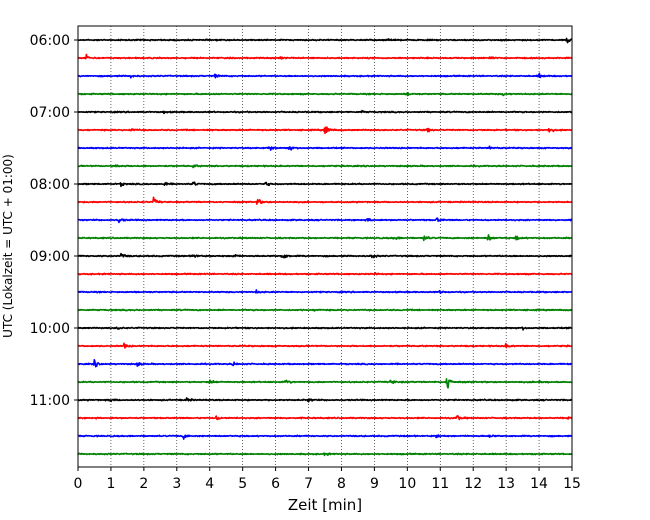  What do you see at coordinates (572, 484) in the screenshot?
I see `x-tick-label: 15` at bounding box center [572, 484].